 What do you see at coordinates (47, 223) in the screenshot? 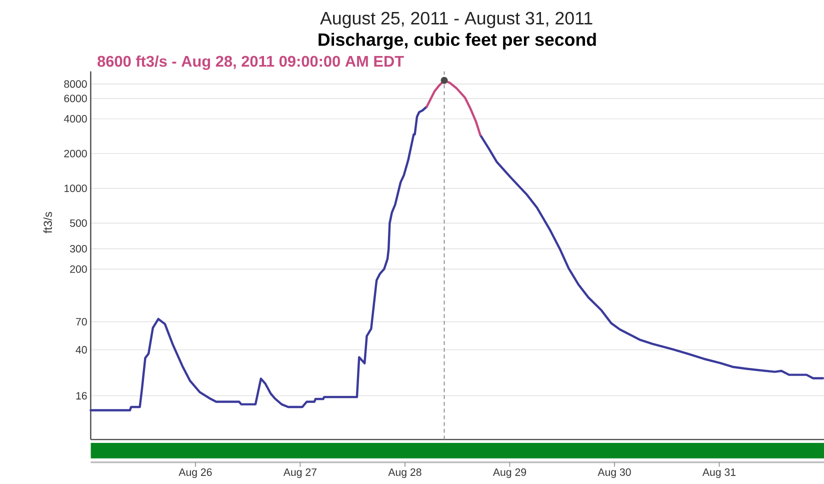
I see `y-axis-title: ft3/s` at bounding box center [47, 223].